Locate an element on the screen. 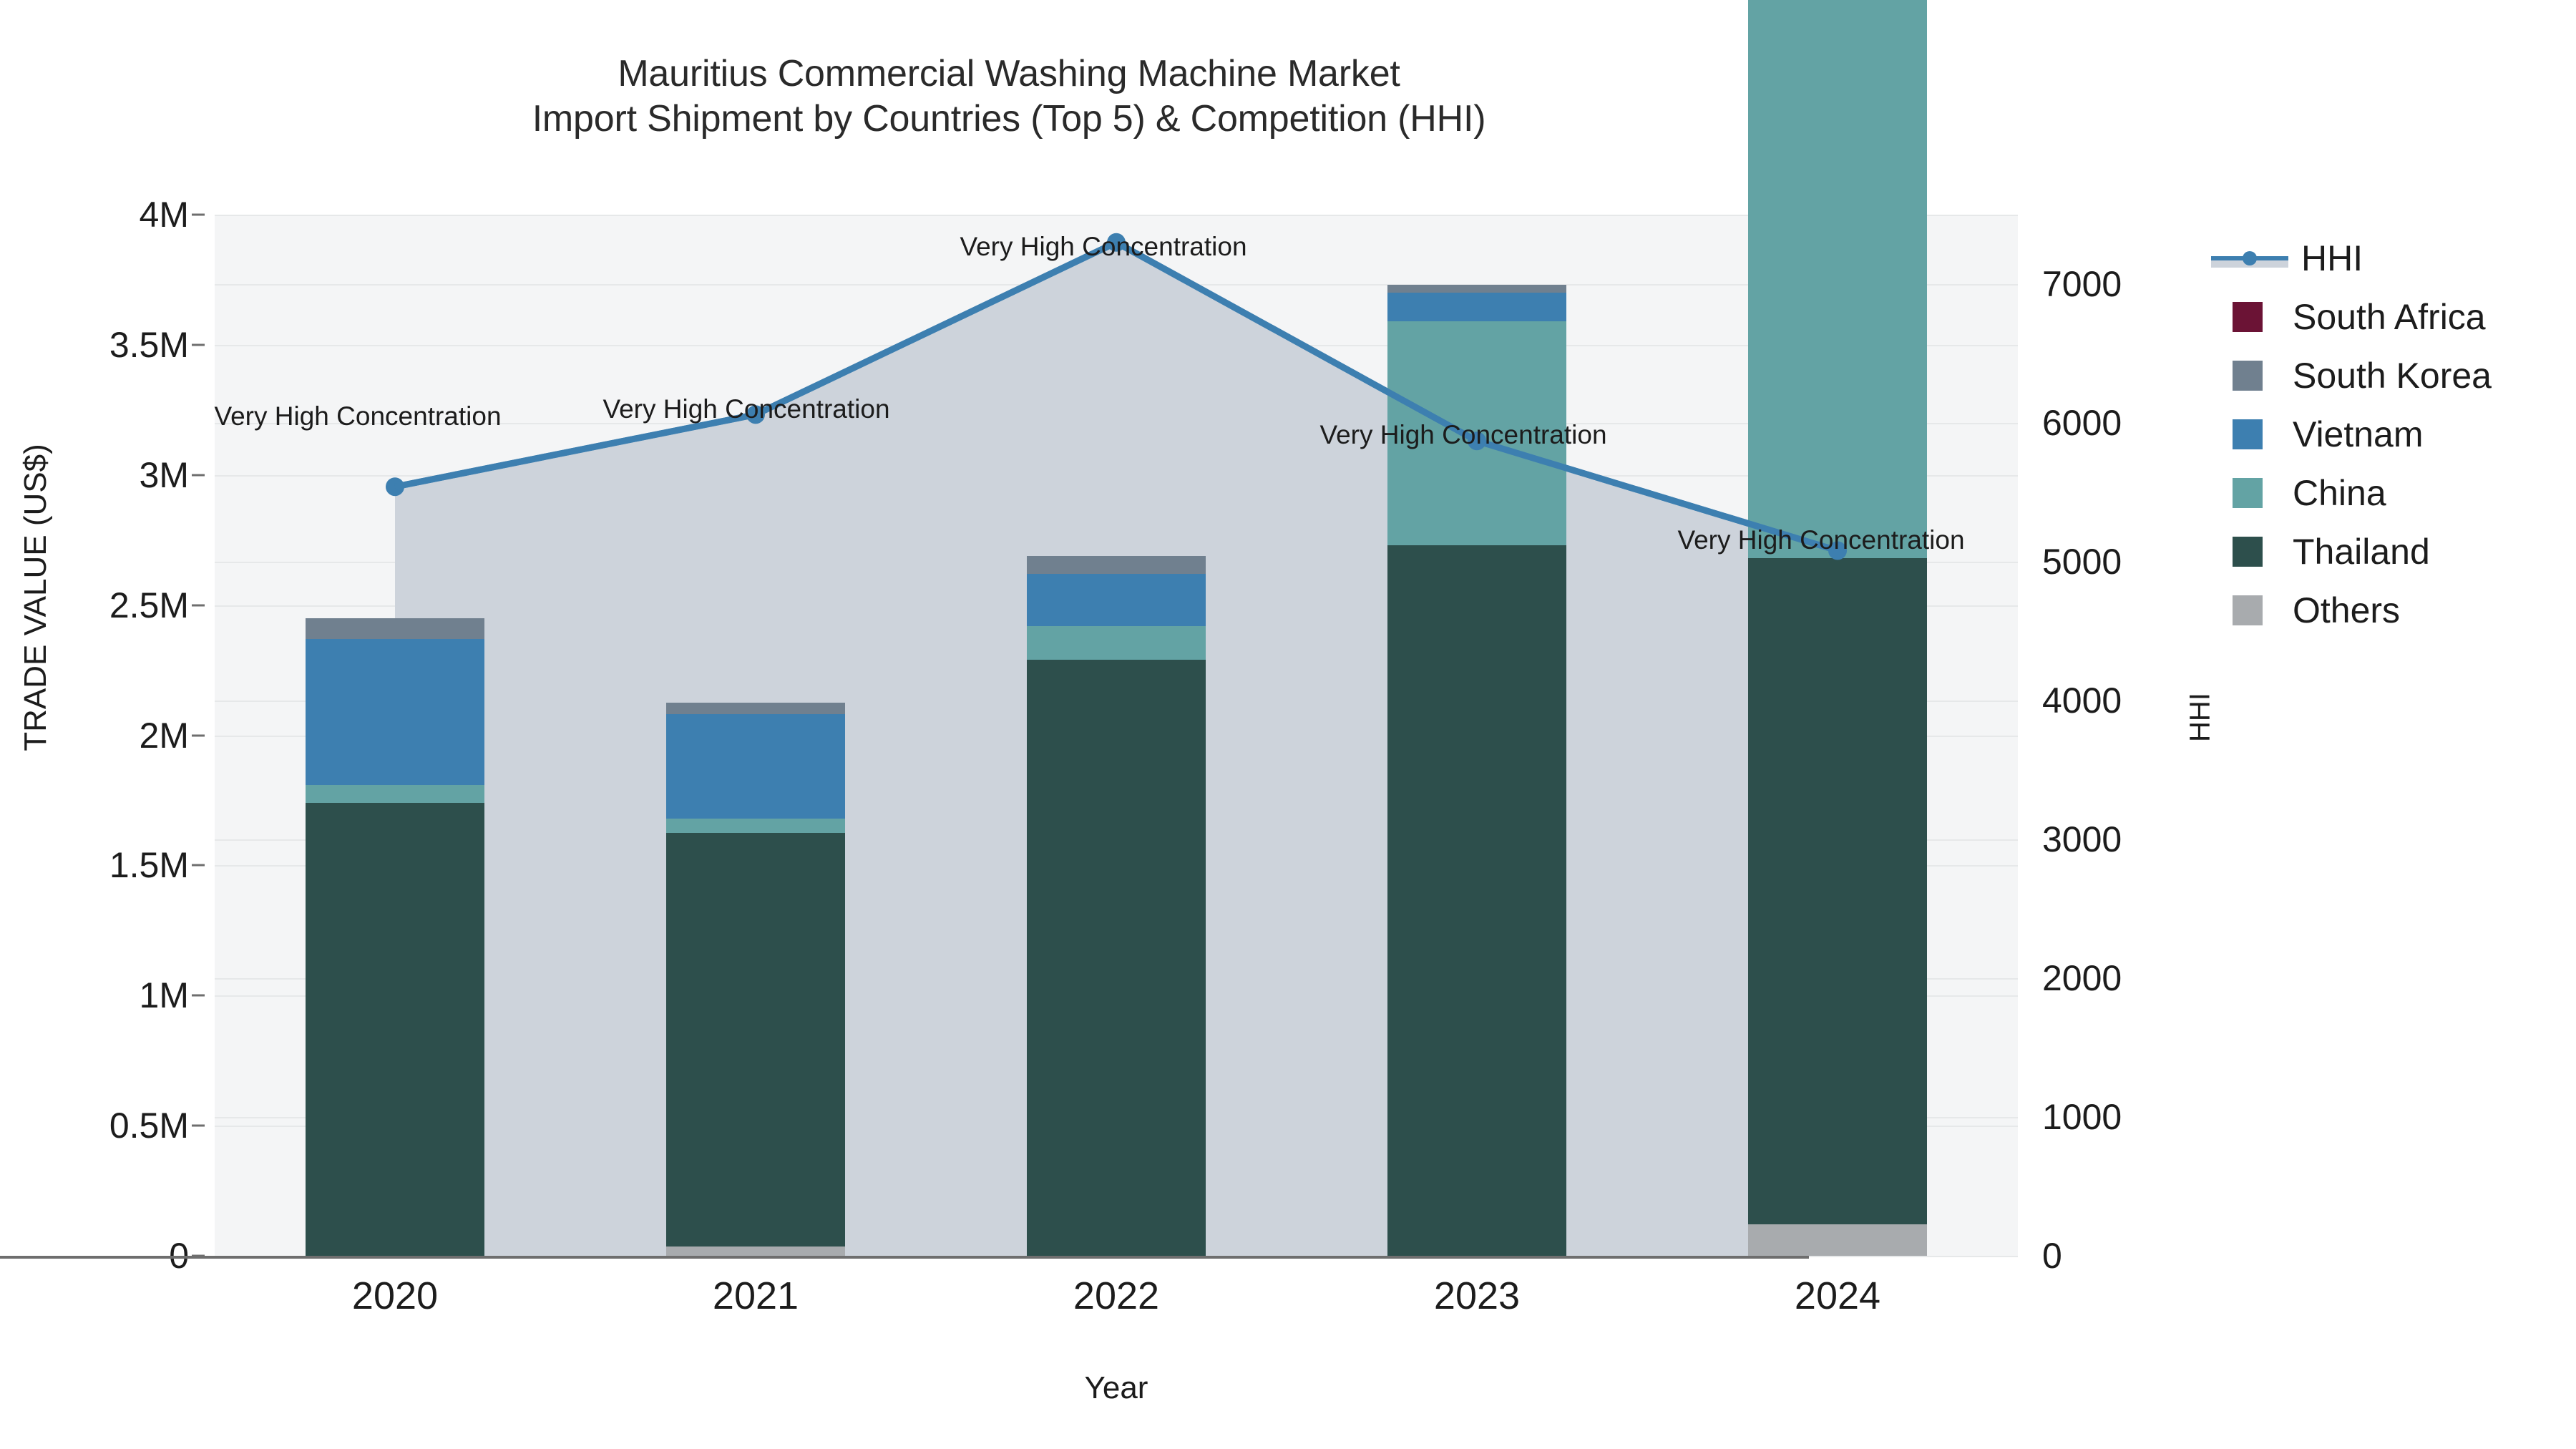  legend-item-label: HHI is located at coordinates (2332, 258).